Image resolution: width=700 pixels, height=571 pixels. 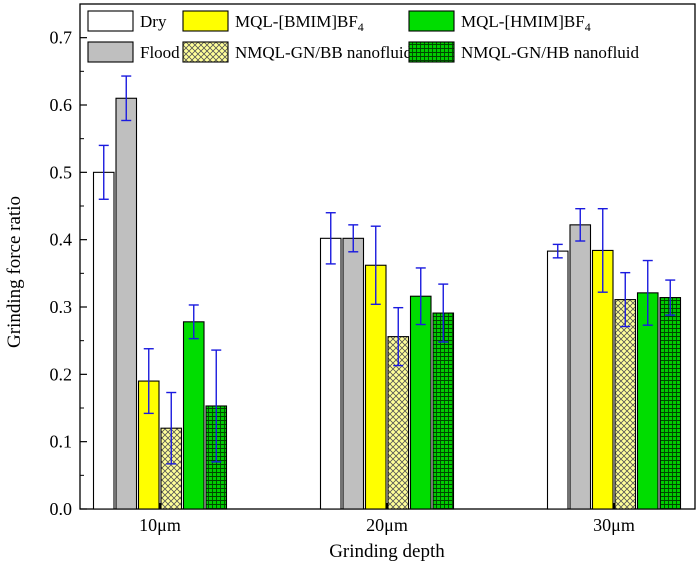 I want to click on y-tick-label: 0.6, so click(x=61, y=105).